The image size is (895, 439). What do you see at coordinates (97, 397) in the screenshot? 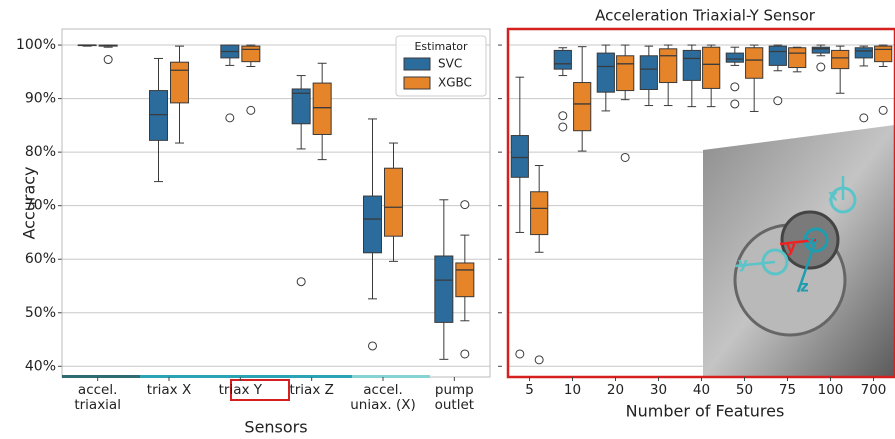
I see `x-tick-label: accel. triaxial` at bounding box center [97, 397].